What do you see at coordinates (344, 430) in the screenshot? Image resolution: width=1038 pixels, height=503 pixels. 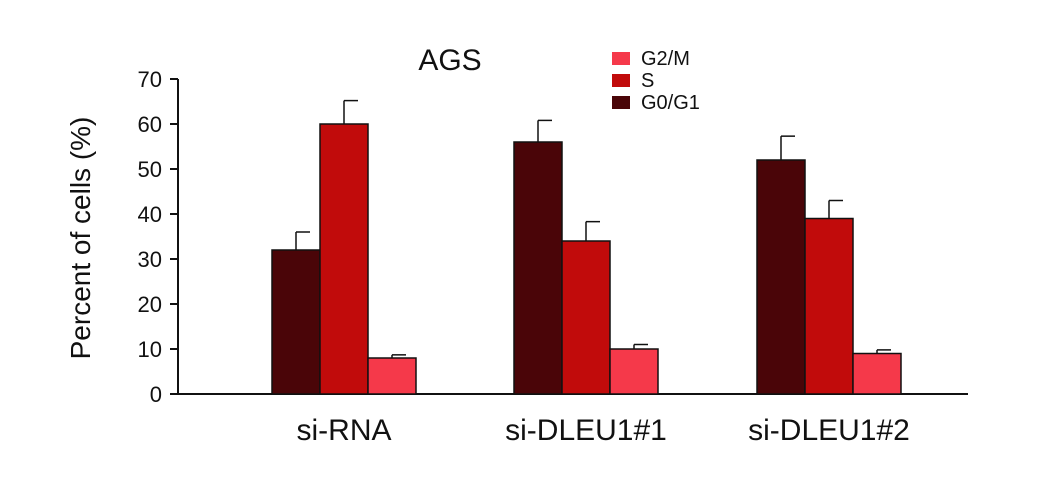 I see `x-category-label: si-RNA` at bounding box center [344, 430].